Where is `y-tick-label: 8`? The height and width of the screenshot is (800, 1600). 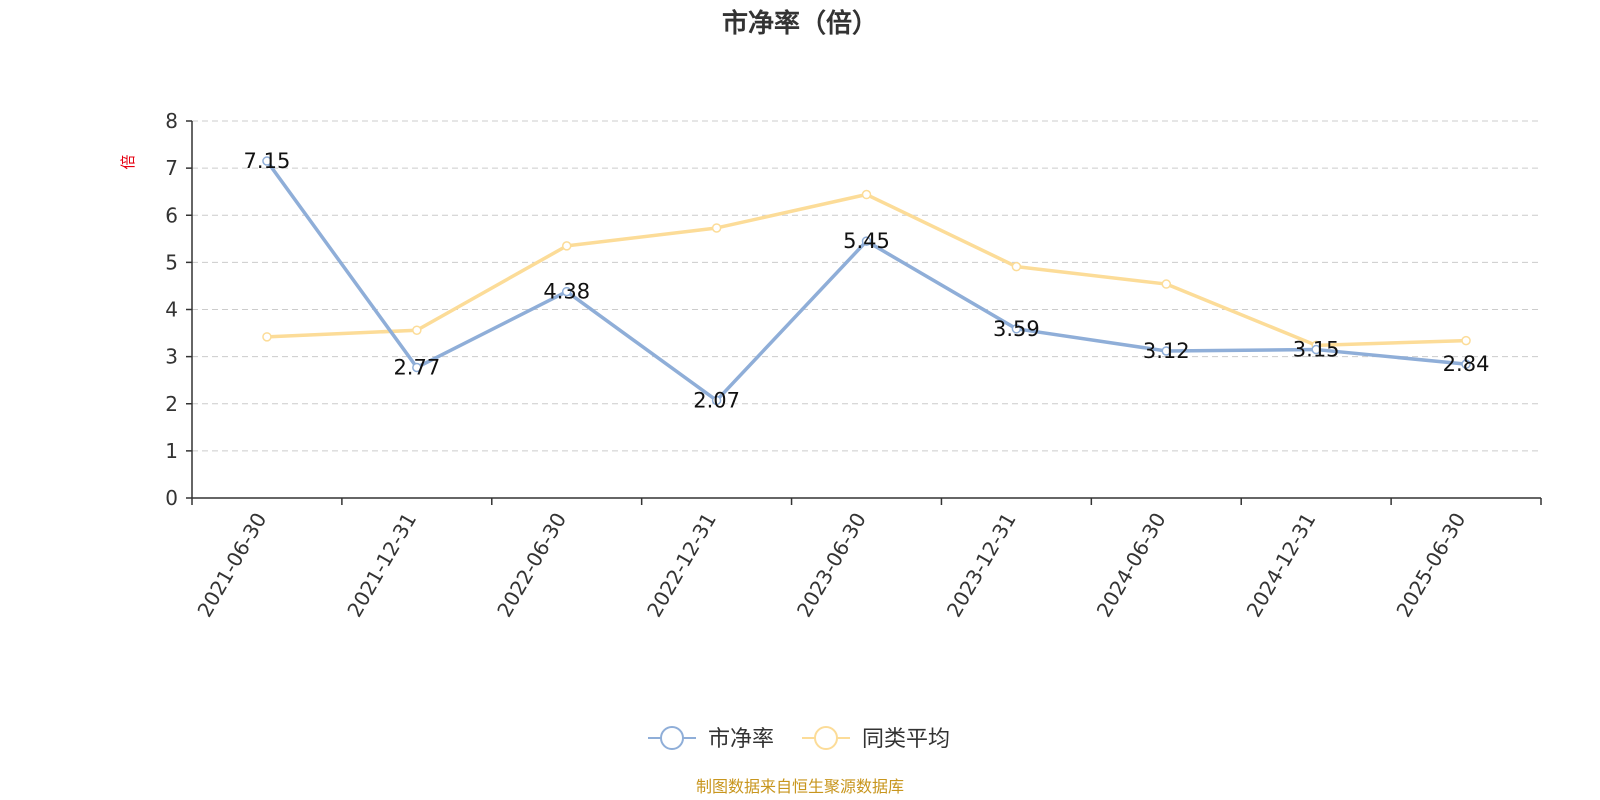 y-tick-label: 8 is located at coordinates (171, 121).